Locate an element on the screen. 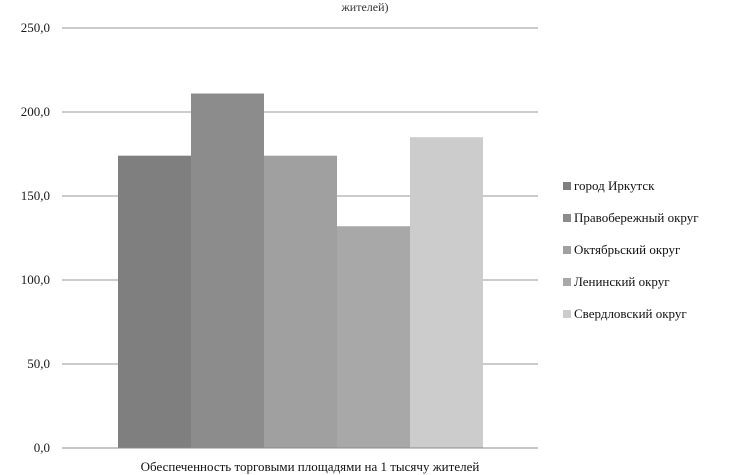 The width and height of the screenshot is (732, 475). legend-label: Ленинский округ is located at coordinates (622, 281).